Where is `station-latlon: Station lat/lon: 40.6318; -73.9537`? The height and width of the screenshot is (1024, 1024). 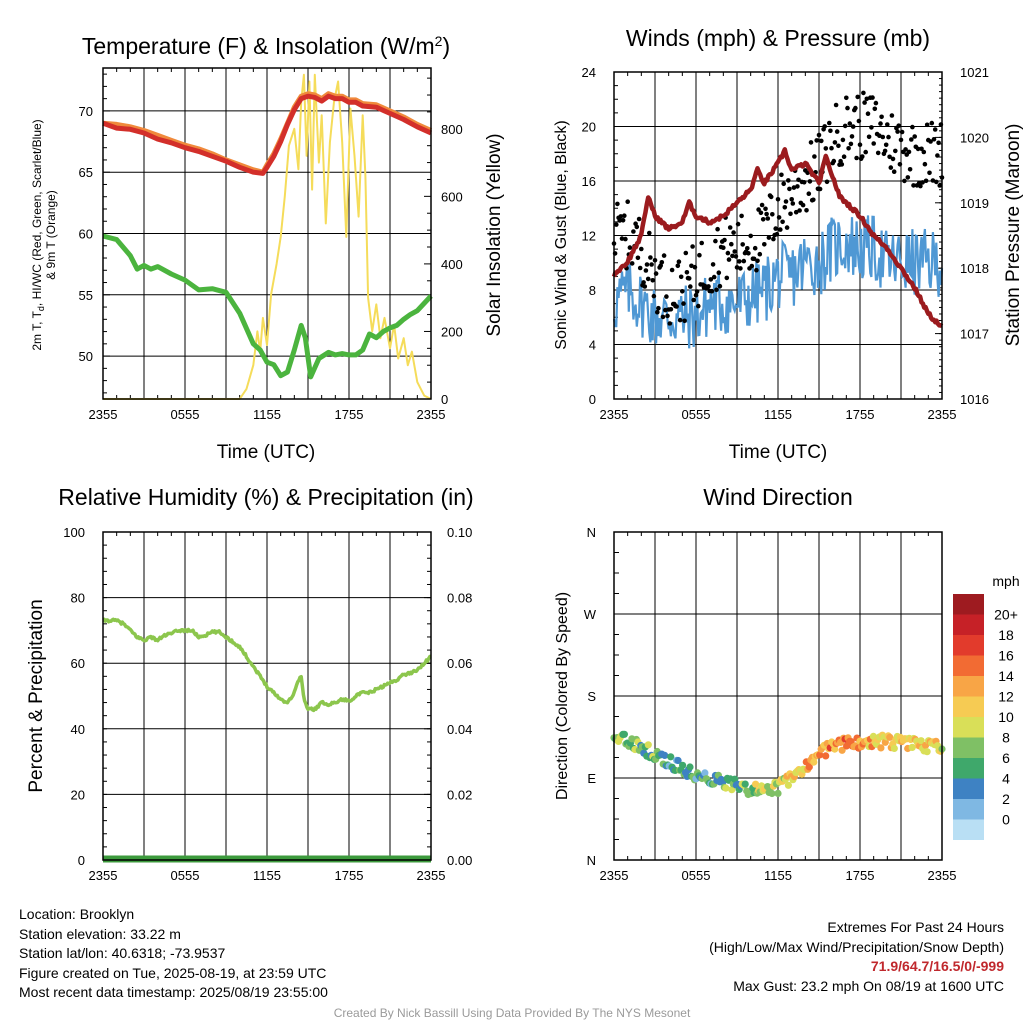 station-latlon: Station lat/lon: 40.6318; -73.9537 is located at coordinates (122, 953).